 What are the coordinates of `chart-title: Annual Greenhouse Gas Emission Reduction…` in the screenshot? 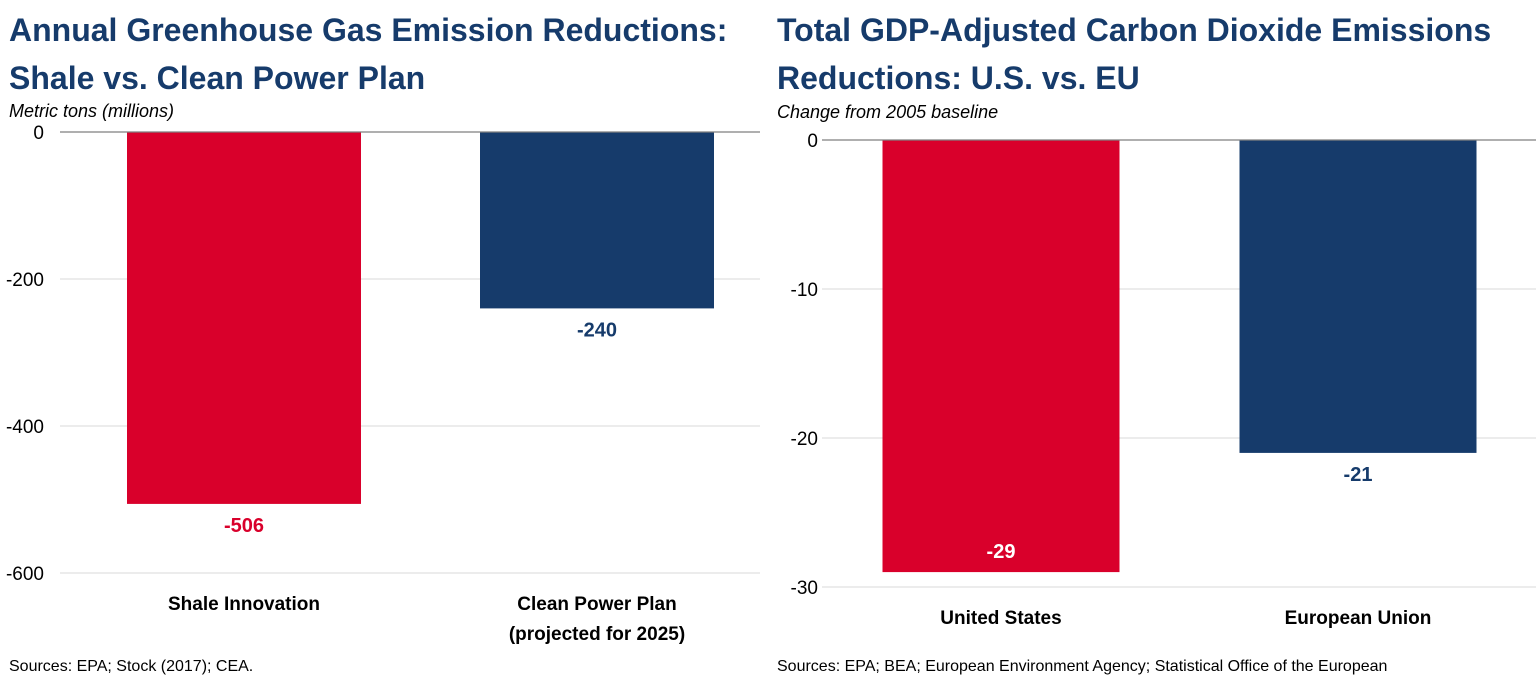 It's located at (368, 54).